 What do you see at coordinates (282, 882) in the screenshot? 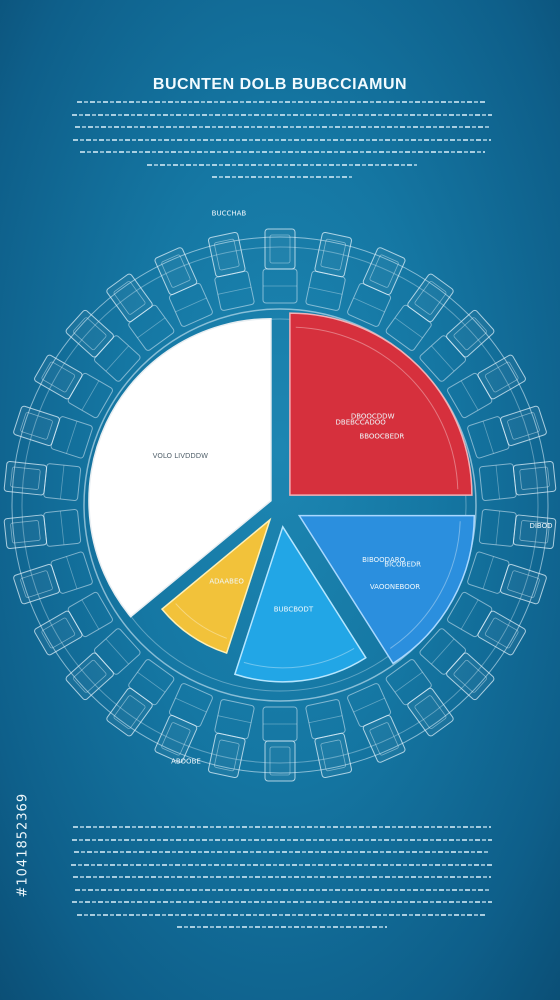
I see `footer-paragraph` at bounding box center [282, 882].